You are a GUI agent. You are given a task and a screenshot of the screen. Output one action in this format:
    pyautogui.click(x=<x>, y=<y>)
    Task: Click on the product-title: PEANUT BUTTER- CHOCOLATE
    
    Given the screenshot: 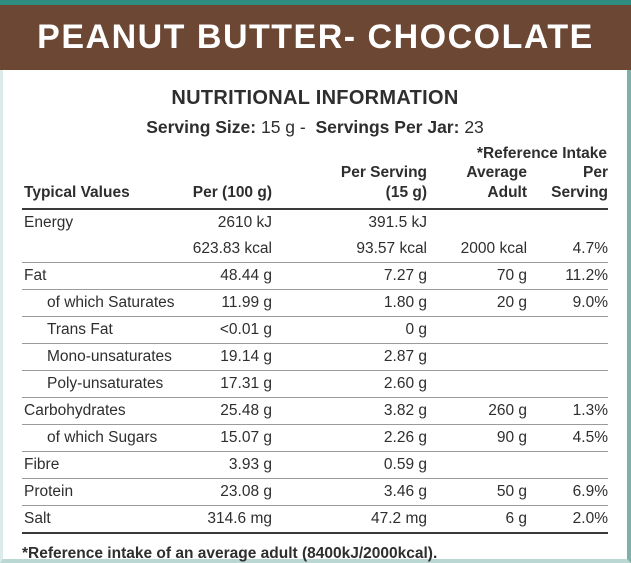 What is the action you would take?
    pyautogui.click(x=315, y=37)
    